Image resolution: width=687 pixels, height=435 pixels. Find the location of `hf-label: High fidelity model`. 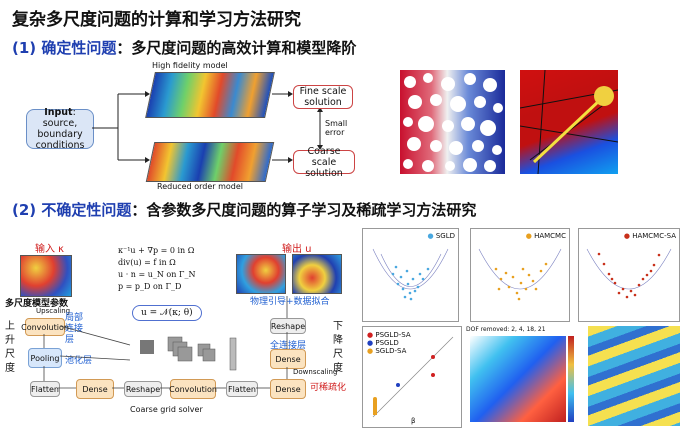

hf-label: High fidelity model is located at coordinates (190, 65).